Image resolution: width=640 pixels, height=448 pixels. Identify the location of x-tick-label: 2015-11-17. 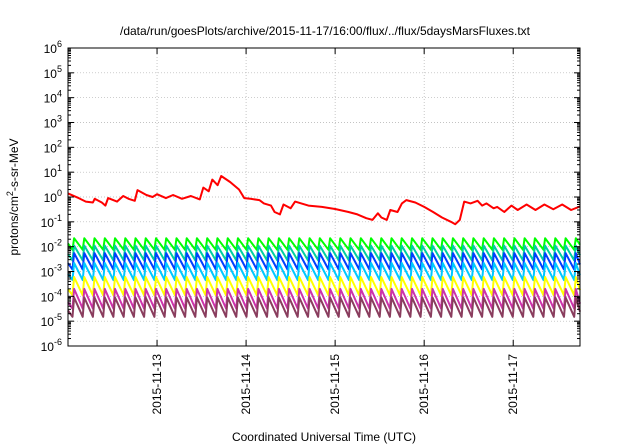
(513, 384).